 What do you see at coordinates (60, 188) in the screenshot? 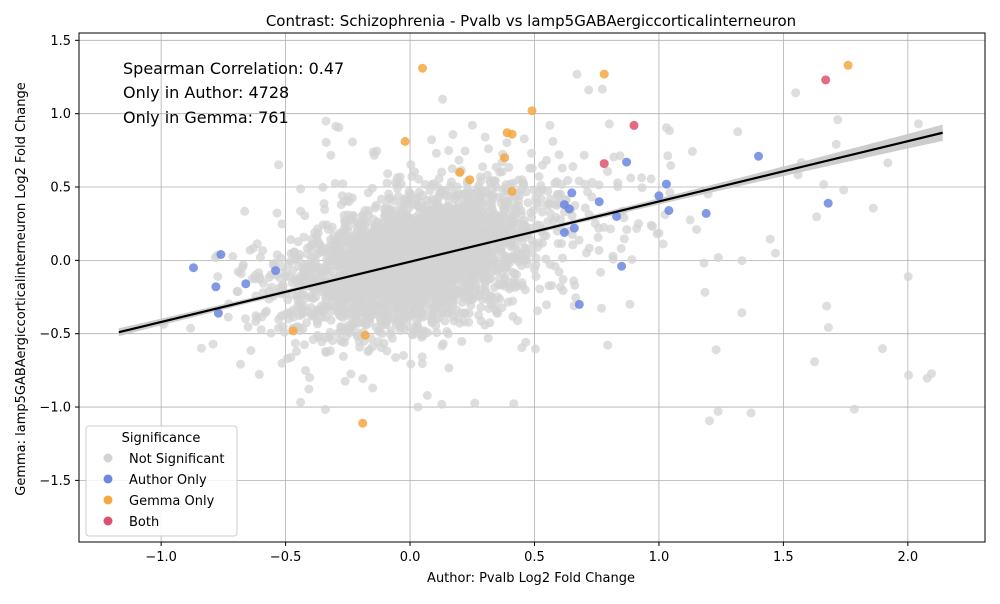
I see `y-tick-label: 0.5` at bounding box center [60, 188].